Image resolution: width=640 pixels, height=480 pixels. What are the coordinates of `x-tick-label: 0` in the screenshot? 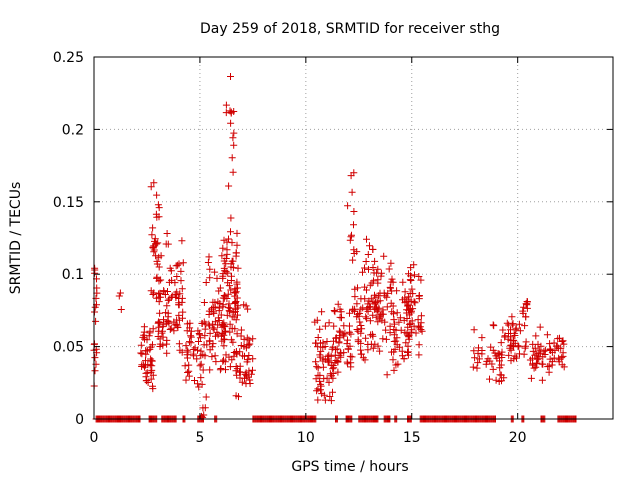 It's located at (94, 438).